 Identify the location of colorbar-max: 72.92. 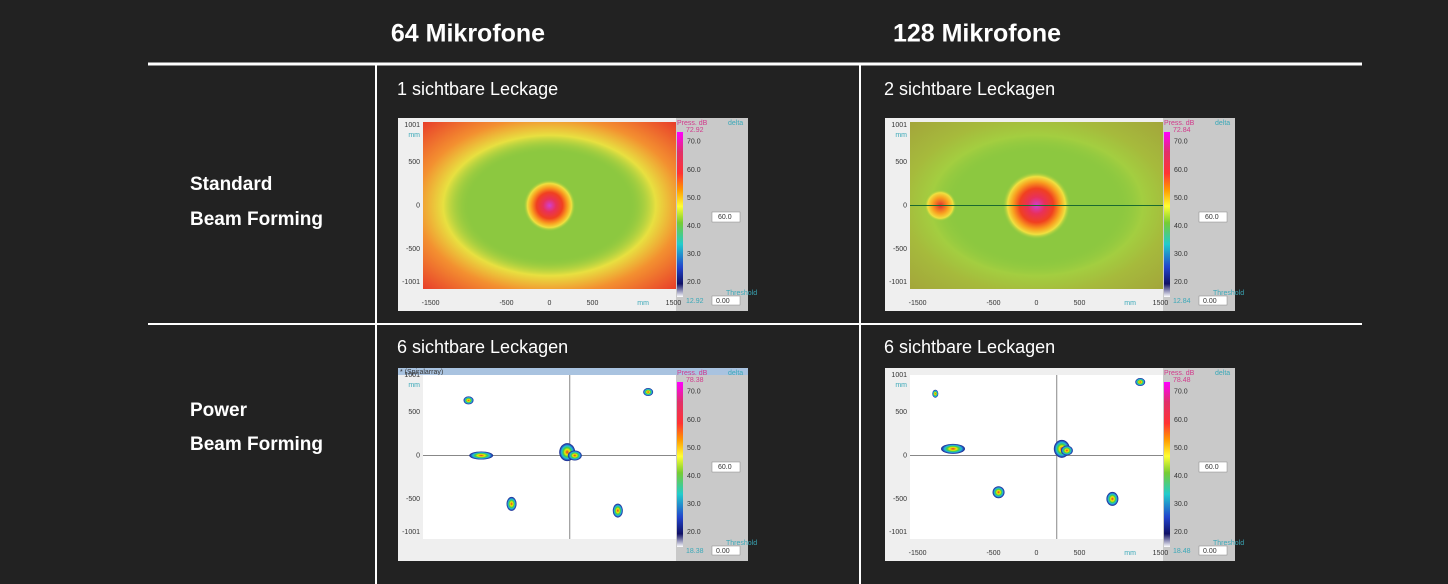
(695, 130).